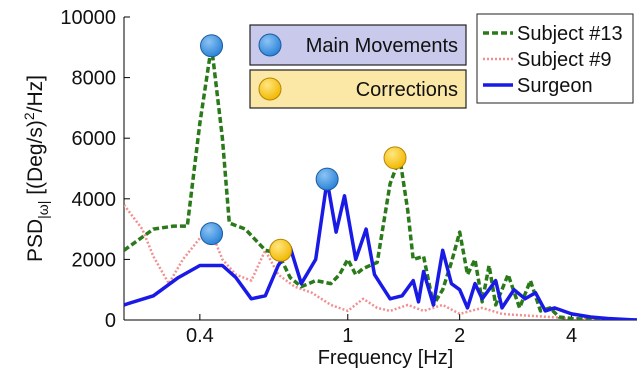 The width and height of the screenshot is (637, 375). I want to click on y-label-subscript: |ω|, so click(43, 210).